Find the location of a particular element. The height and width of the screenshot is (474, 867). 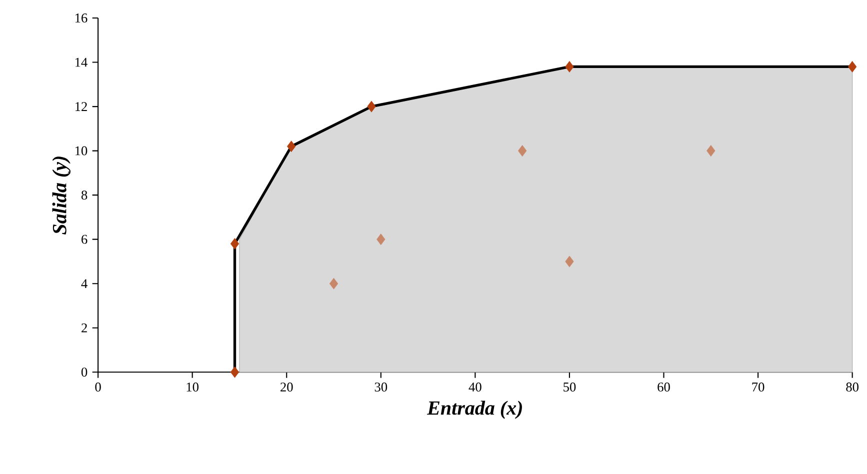

x-tick-label: 50 is located at coordinates (570, 387).